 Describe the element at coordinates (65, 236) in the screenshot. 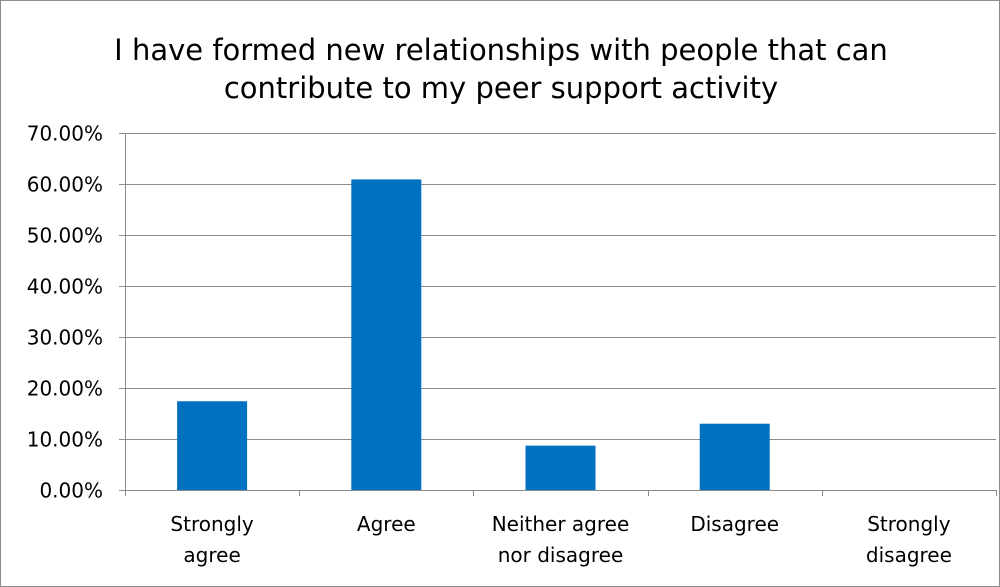

I see `y-tick-label: 50.00%` at that location.